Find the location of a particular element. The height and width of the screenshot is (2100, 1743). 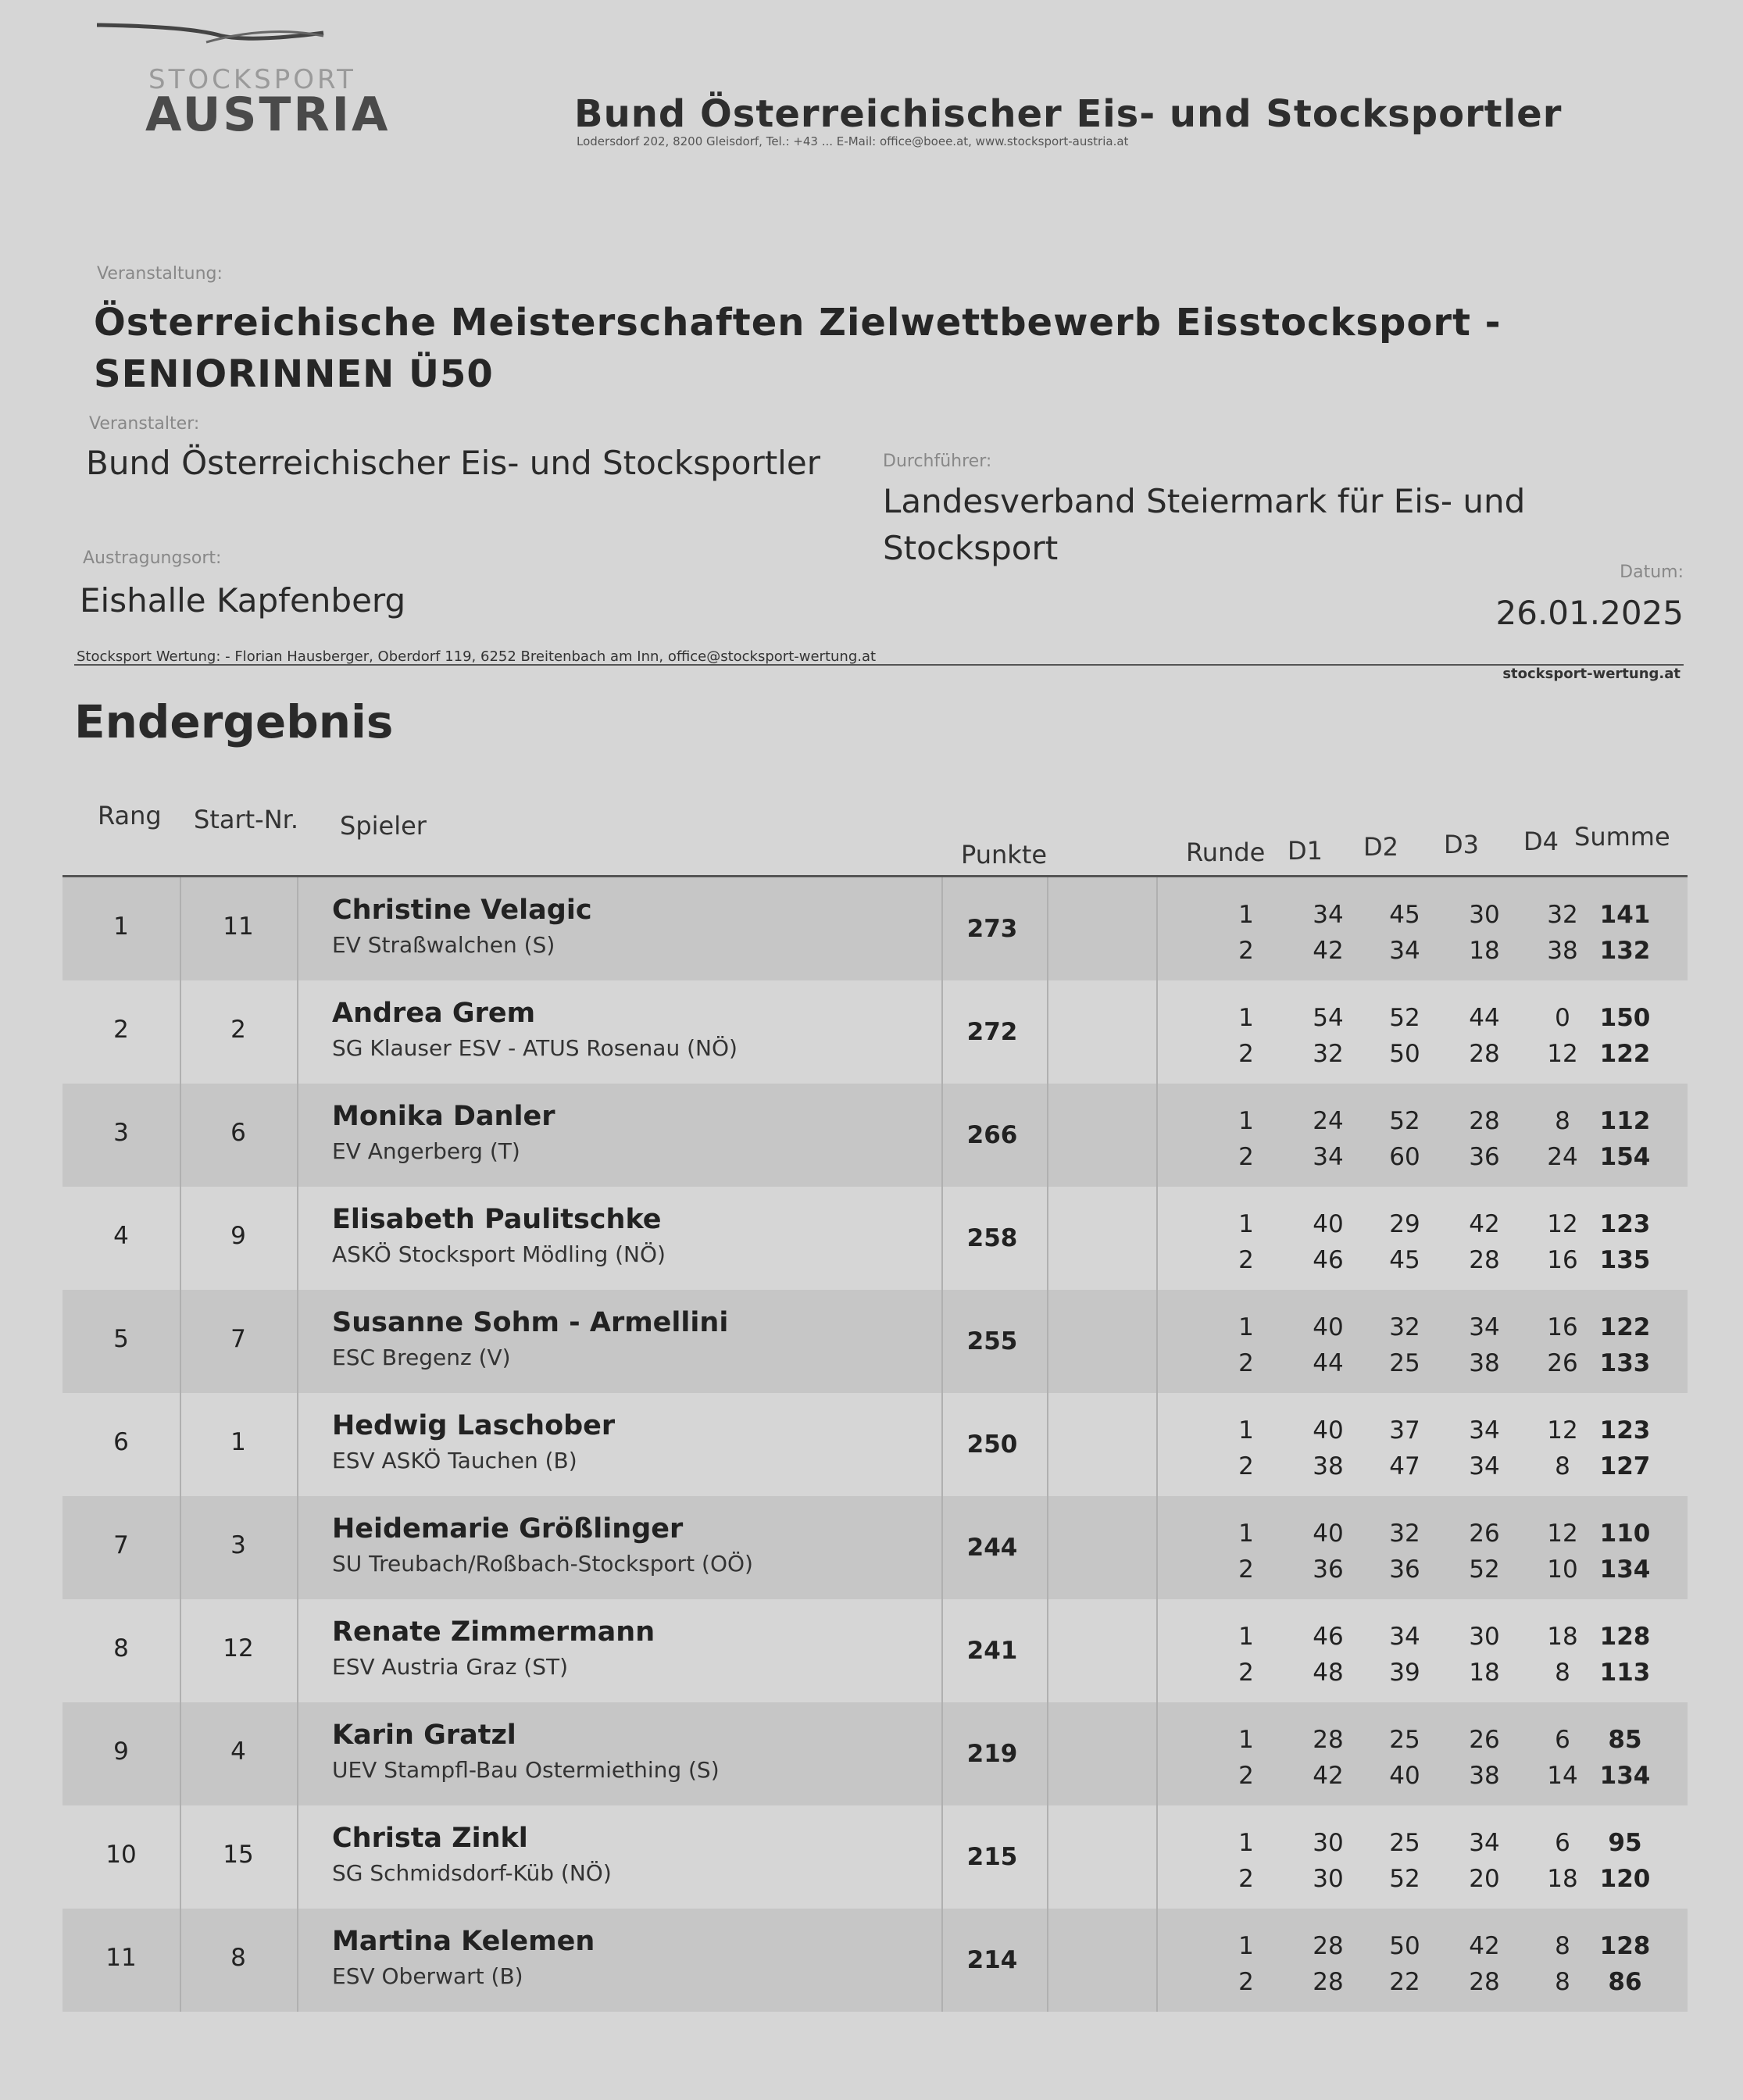

start-nr-cell: 8 is located at coordinates (238, 1958).